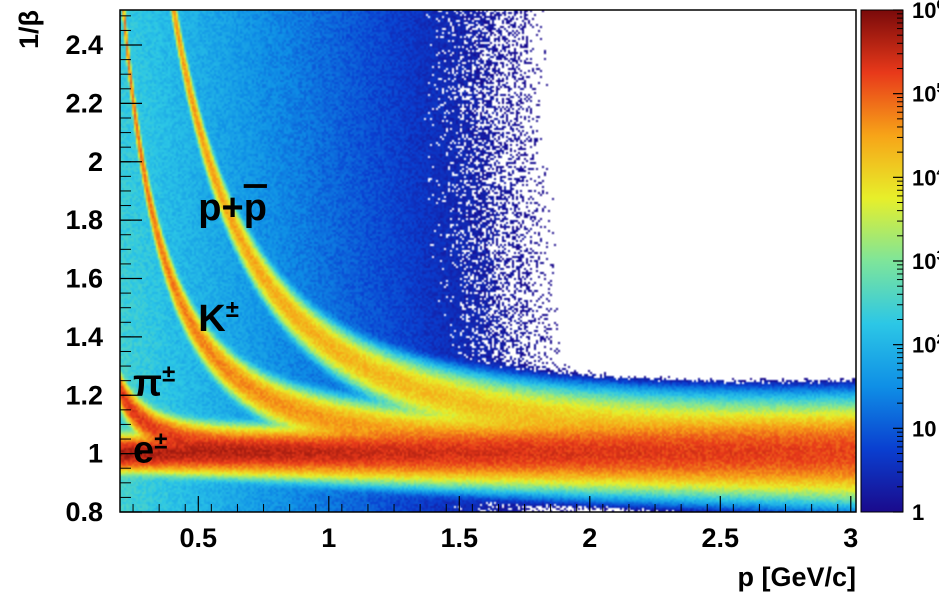 This screenshot has width=939, height=596. What do you see at coordinates (918, 512) in the screenshot?
I see `colorbar-tick-label: 1` at bounding box center [918, 512].